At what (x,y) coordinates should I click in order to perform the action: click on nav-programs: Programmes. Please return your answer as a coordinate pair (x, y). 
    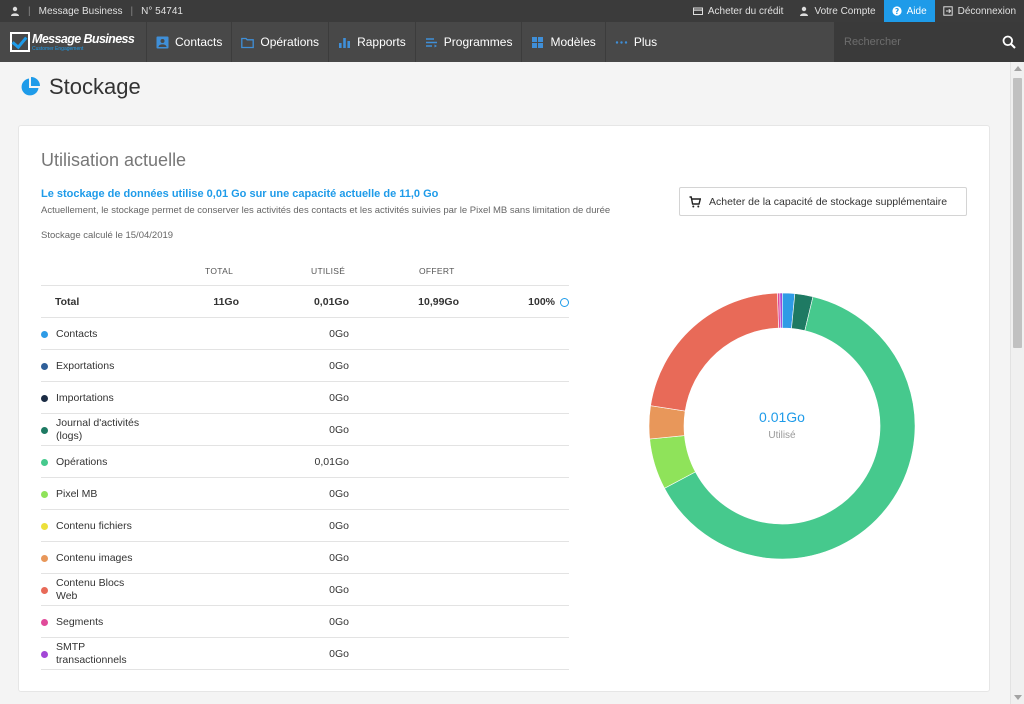
    Looking at the image, I should click on (468, 42).